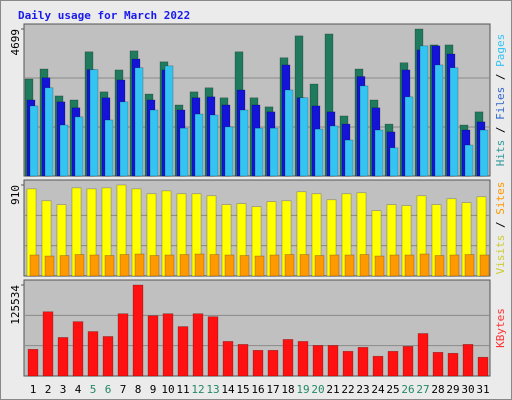 This screenshot has width=512, height=400. I want to click on x-tick-label: 5, so click(93, 389).